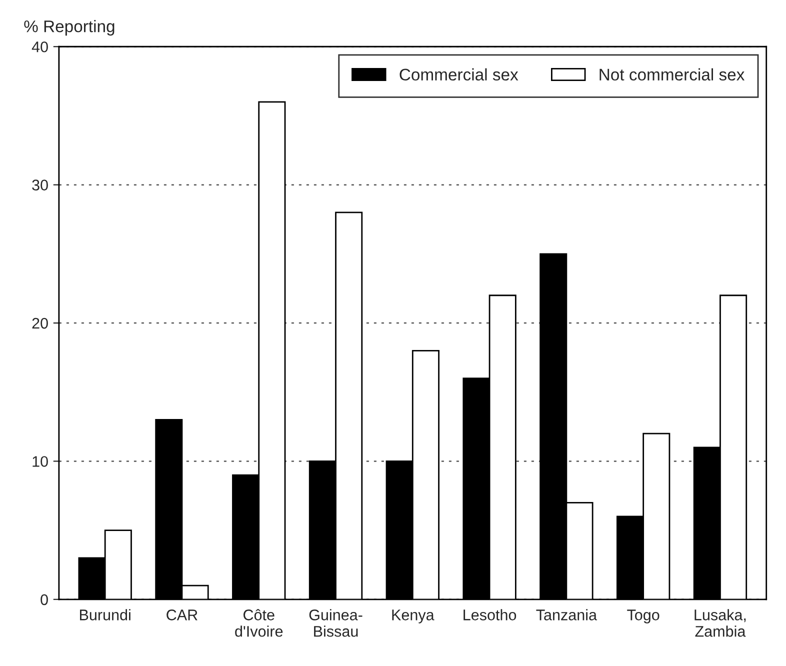  What do you see at coordinates (40, 46) in the screenshot?
I see `y-tick-label: 40` at bounding box center [40, 46].